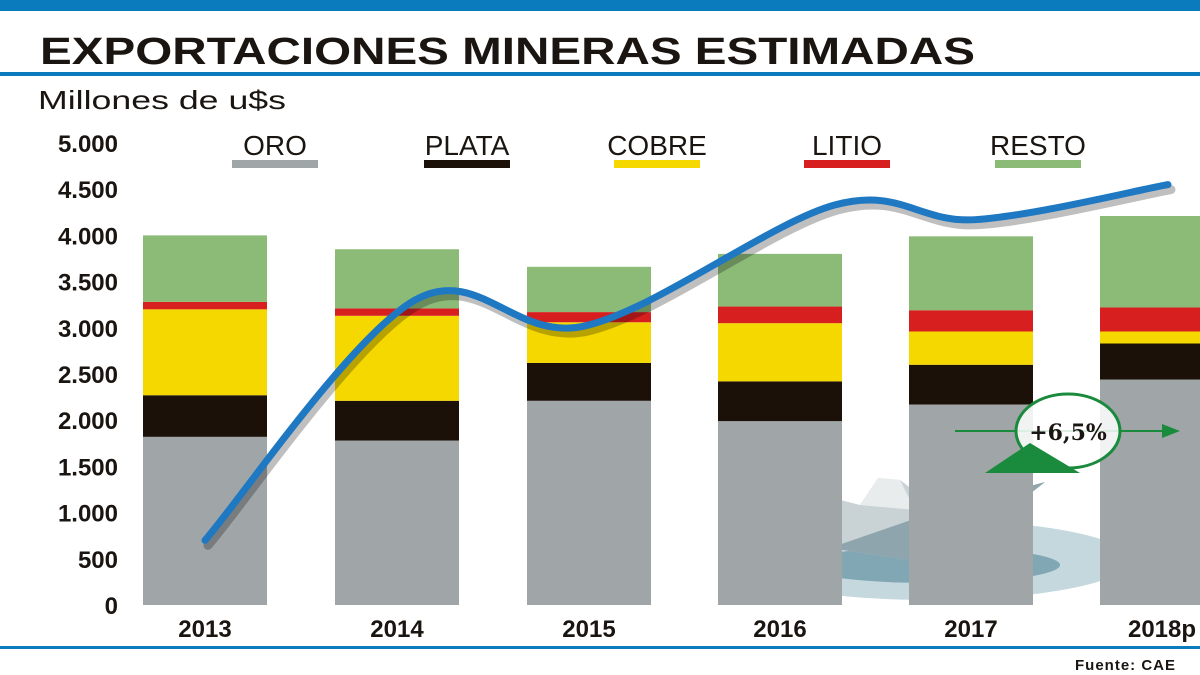 The height and width of the screenshot is (675, 1200). What do you see at coordinates (1171, 431) in the screenshot?
I see `growth-arrow-head-icon` at bounding box center [1171, 431].